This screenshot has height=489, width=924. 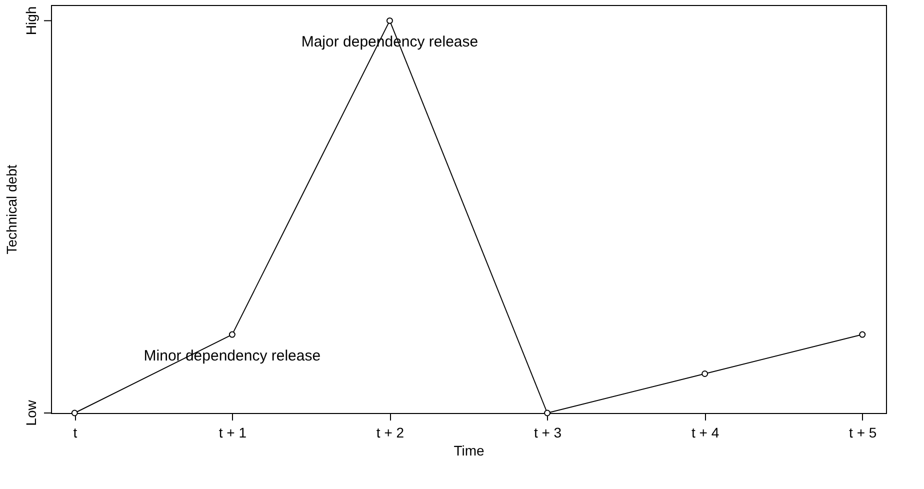 I want to click on x-tick-label: t + 1, so click(x=232, y=432).